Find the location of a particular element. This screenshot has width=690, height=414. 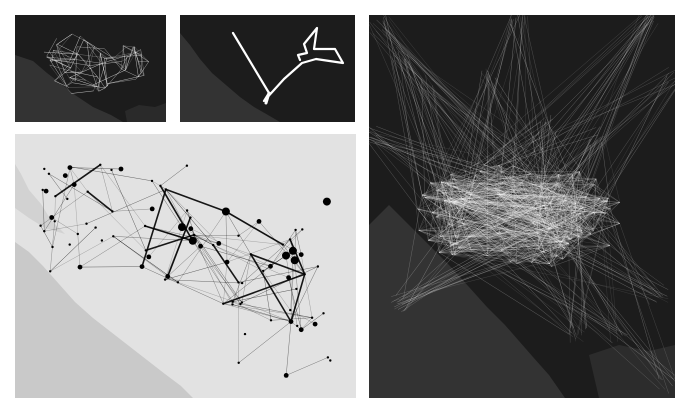

route-branch is located at coordinates (267, 98).